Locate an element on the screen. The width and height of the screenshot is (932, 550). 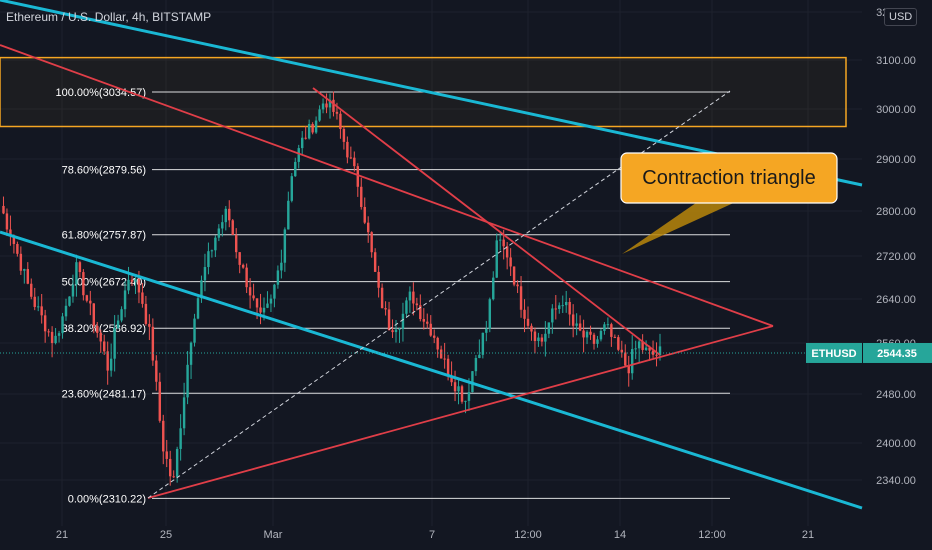
currency-button: USD is located at coordinates (901, 17).